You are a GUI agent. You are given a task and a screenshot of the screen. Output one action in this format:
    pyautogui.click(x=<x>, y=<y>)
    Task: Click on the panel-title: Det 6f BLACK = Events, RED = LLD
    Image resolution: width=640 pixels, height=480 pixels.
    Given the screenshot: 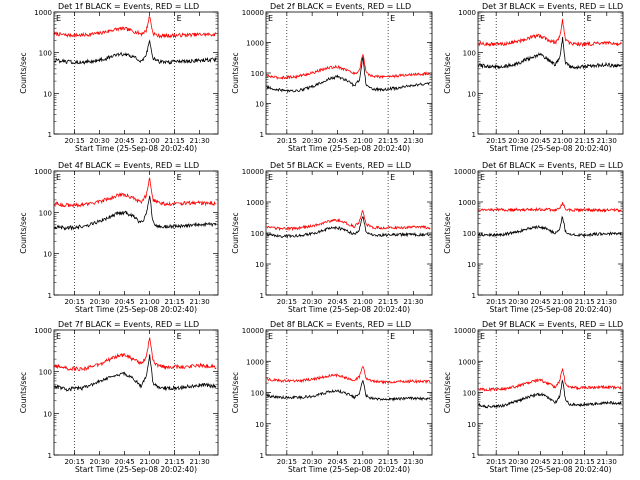 What is the action you would take?
    pyautogui.click(x=552, y=165)
    